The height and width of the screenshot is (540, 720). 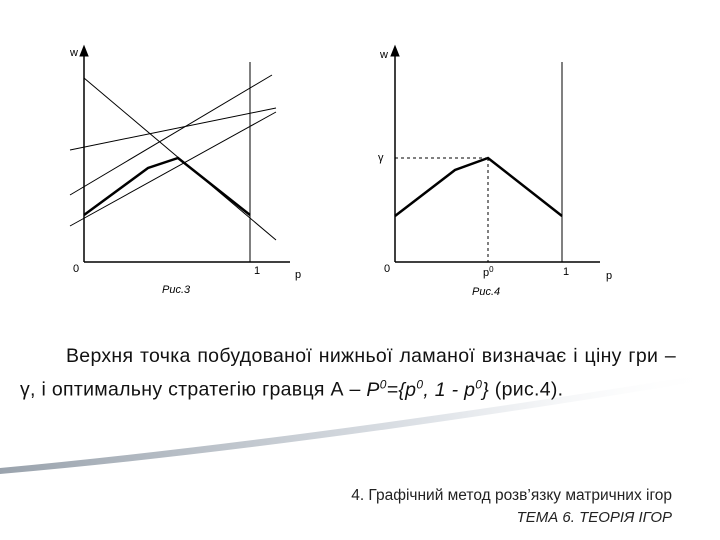 What do you see at coordinates (526, 389) in the screenshot?
I see `text: (рис.4).` at bounding box center [526, 389].